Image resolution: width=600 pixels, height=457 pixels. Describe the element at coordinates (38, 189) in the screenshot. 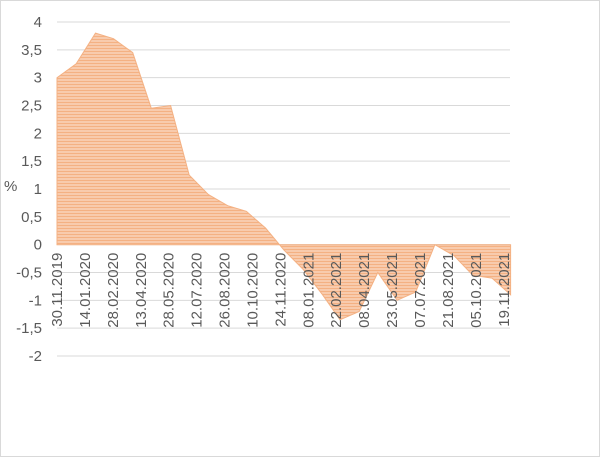

I see `y-tick-label: 1` at that location.